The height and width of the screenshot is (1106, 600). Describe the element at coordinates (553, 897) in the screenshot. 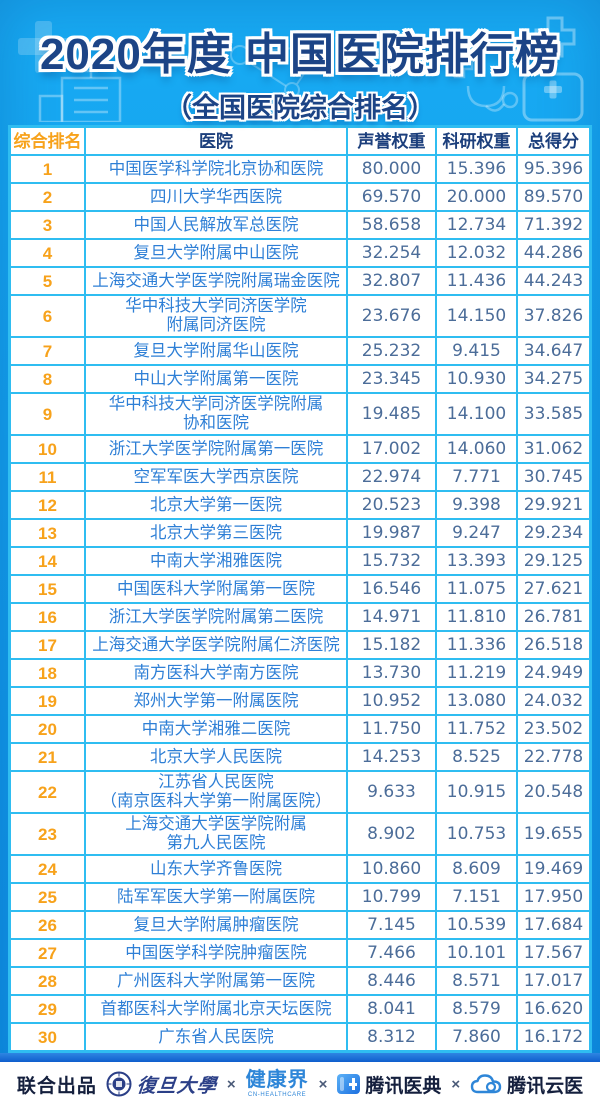

I see `total-cell: 17.950` at that location.